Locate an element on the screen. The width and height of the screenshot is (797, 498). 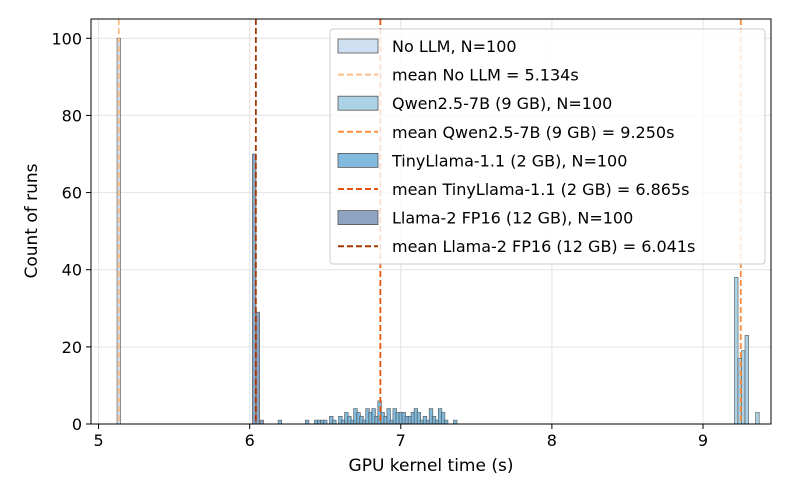
x-tick-label: 6 is located at coordinates (250, 440).